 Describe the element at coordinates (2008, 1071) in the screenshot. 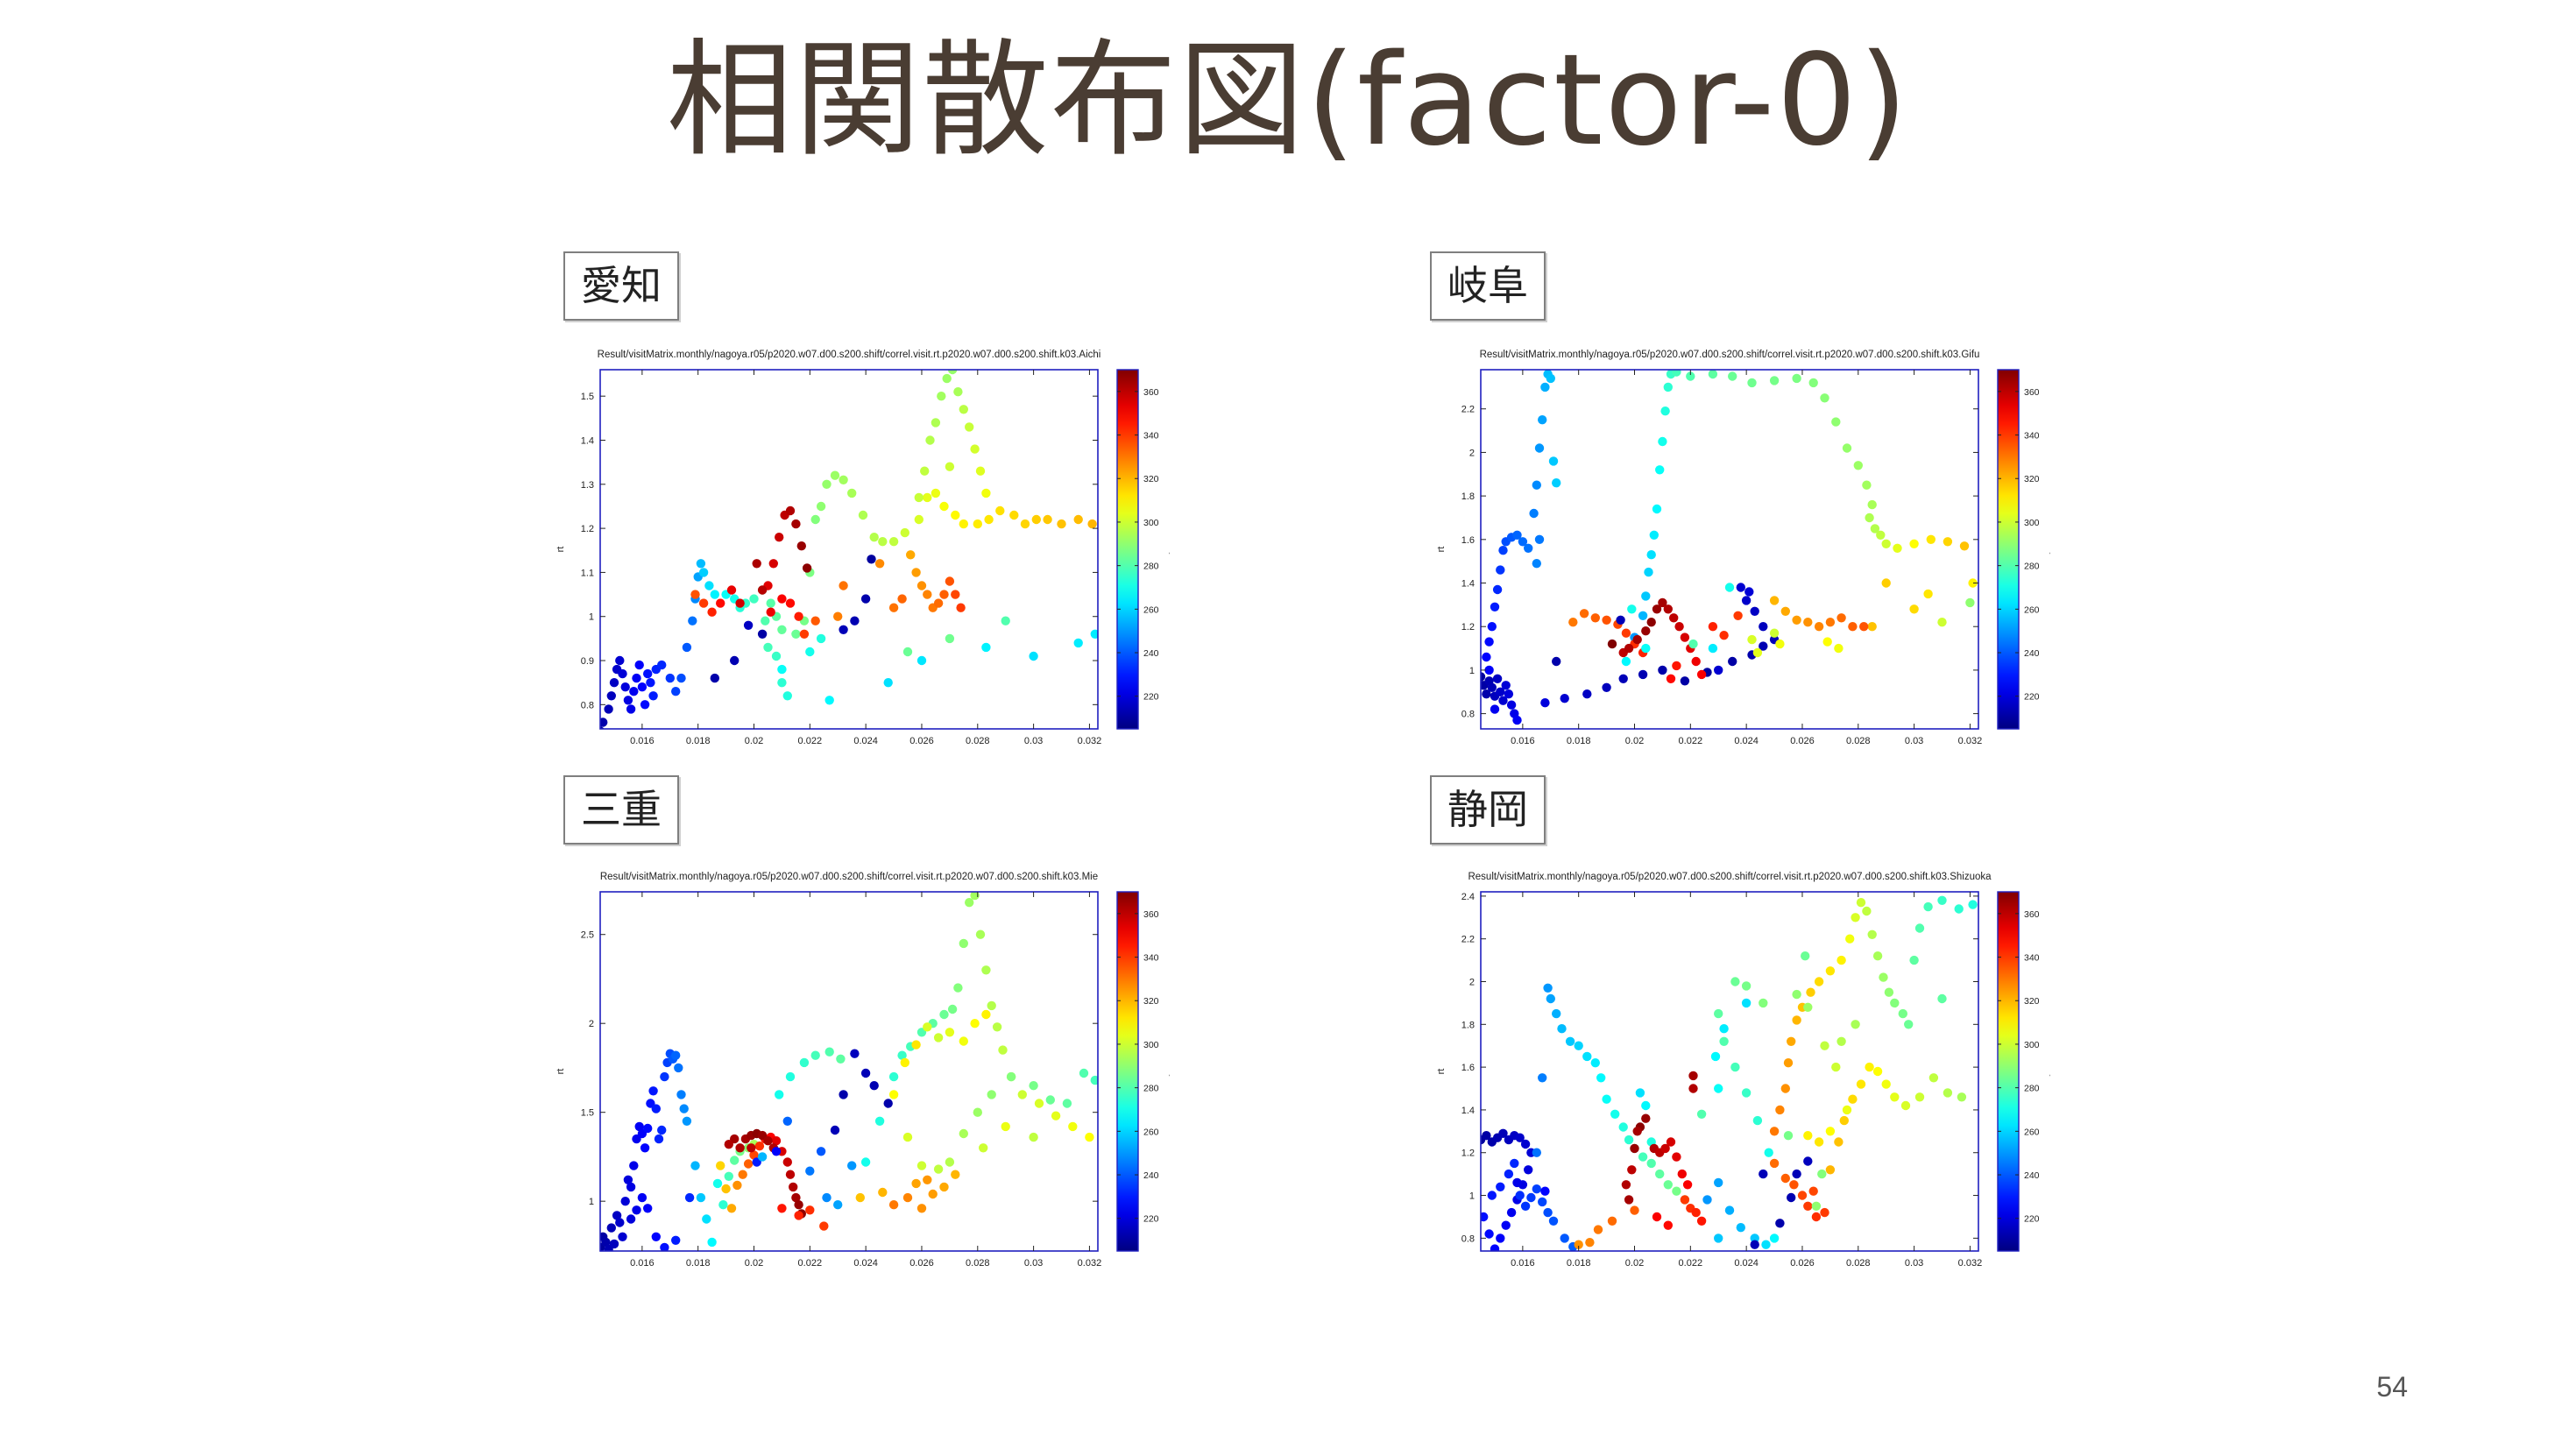

I see `colorbar` at that location.